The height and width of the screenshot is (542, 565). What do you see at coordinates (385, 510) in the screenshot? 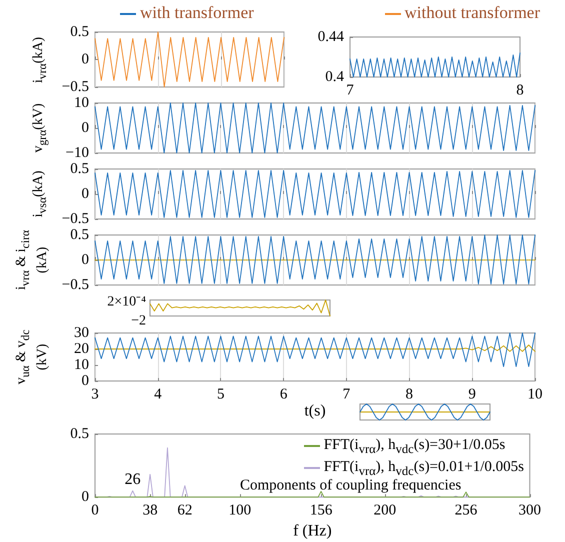
I see `x-tick-label: 200` at bounding box center [385, 510].